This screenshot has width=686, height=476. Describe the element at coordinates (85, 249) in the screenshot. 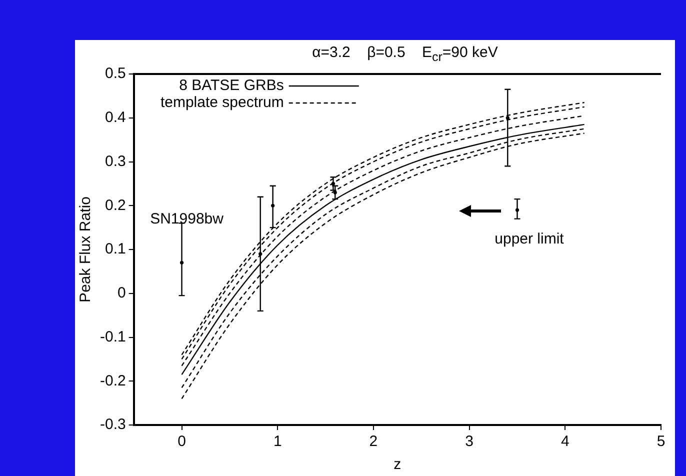

I see `y-axis-title: Peak Flux Ratio` at that location.